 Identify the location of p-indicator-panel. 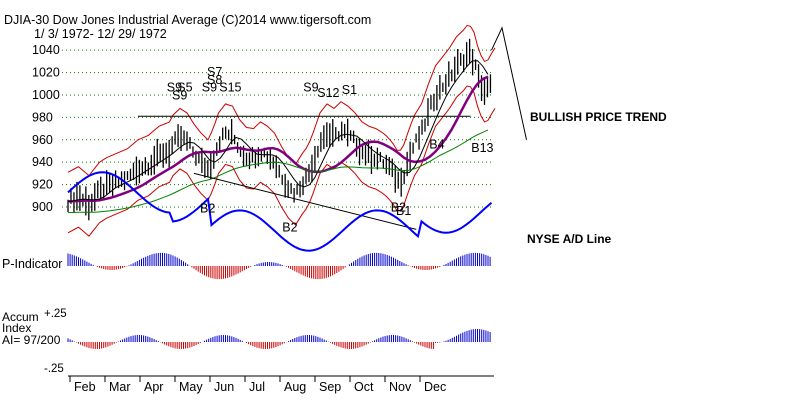
(279, 266).